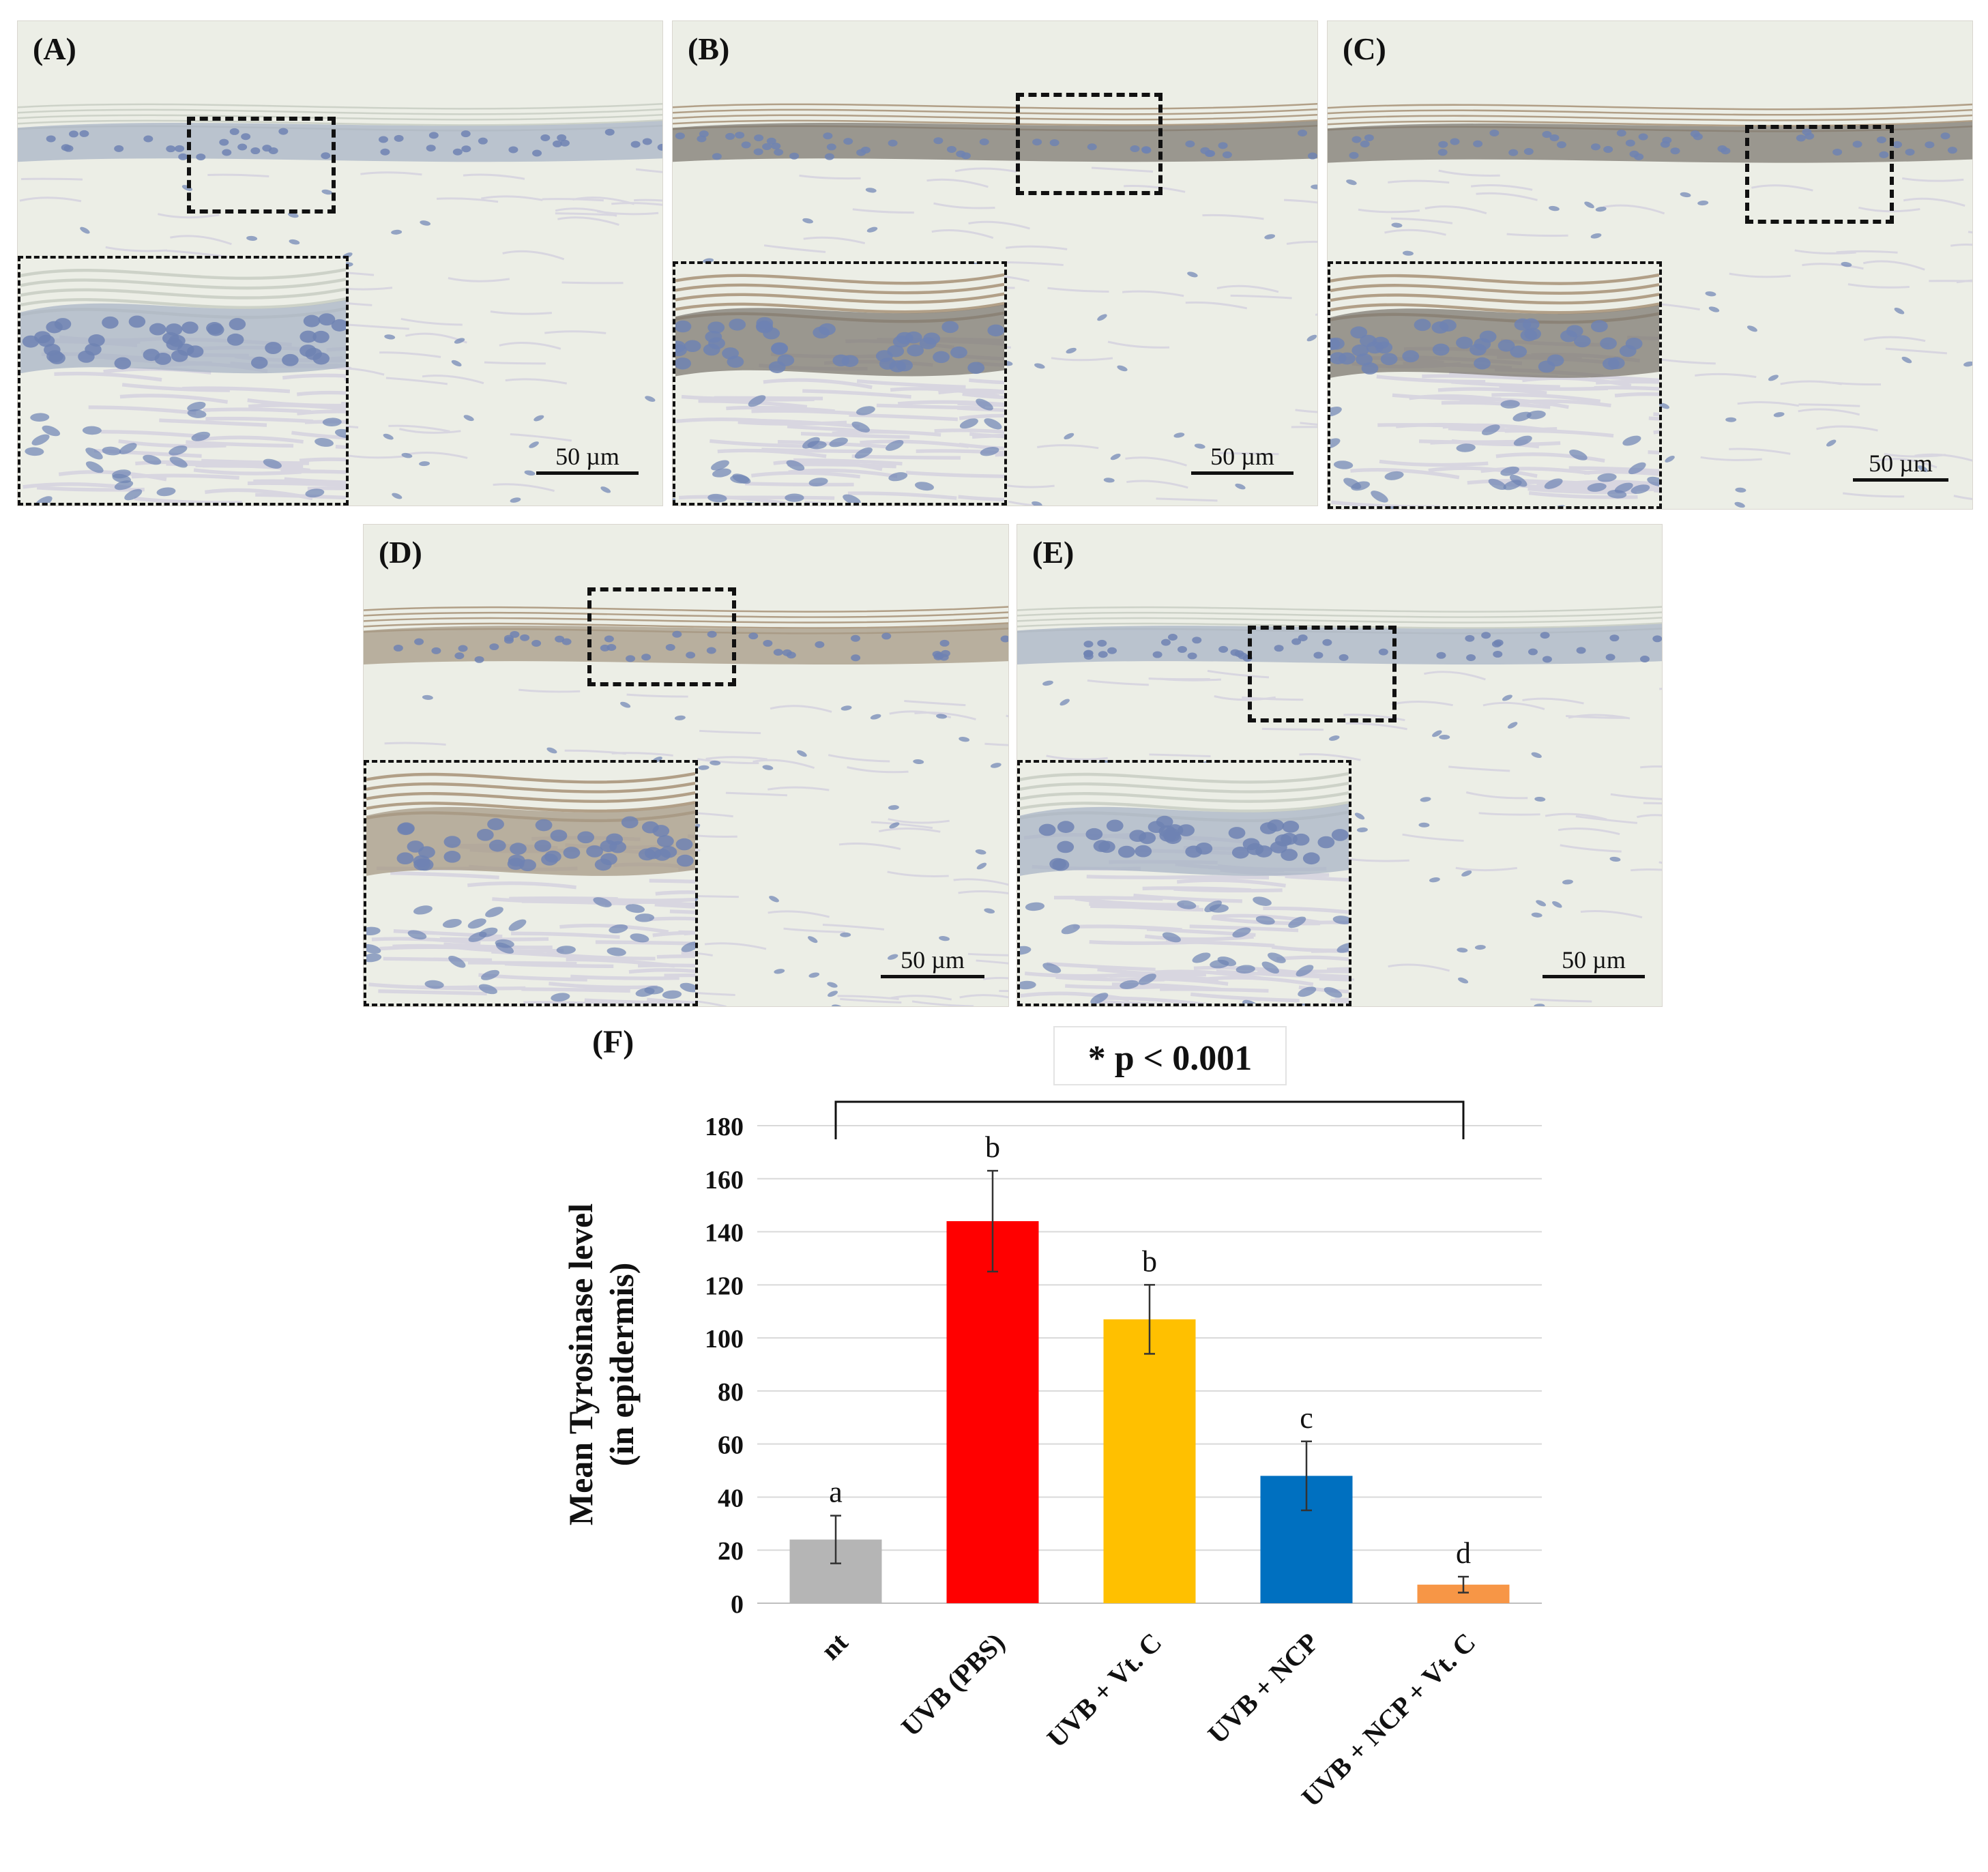 The height and width of the screenshot is (1872, 1988). What do you see at coordinates (581, 1364) in the screenshot?
I see `y-axis-label-line1: Mean Tyrosinase level` at bounding box center [581, 1364].